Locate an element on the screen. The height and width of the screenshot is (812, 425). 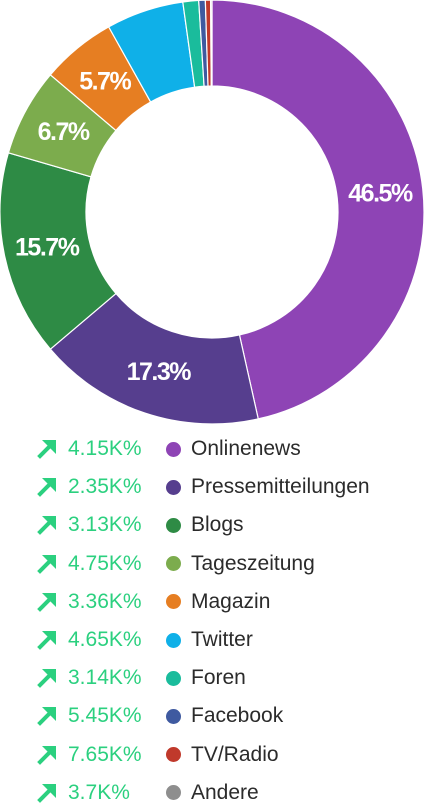
trend-value: 7.65K% is located at coordinates (105, 754).